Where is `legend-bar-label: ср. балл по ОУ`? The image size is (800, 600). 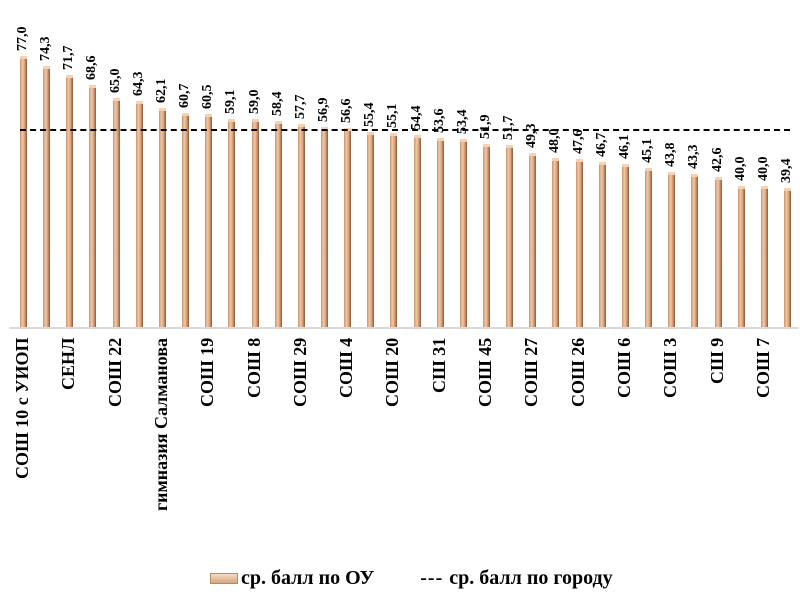
legend-bar-label: ср. балл по ОУ is located at coordinates (308, 577).